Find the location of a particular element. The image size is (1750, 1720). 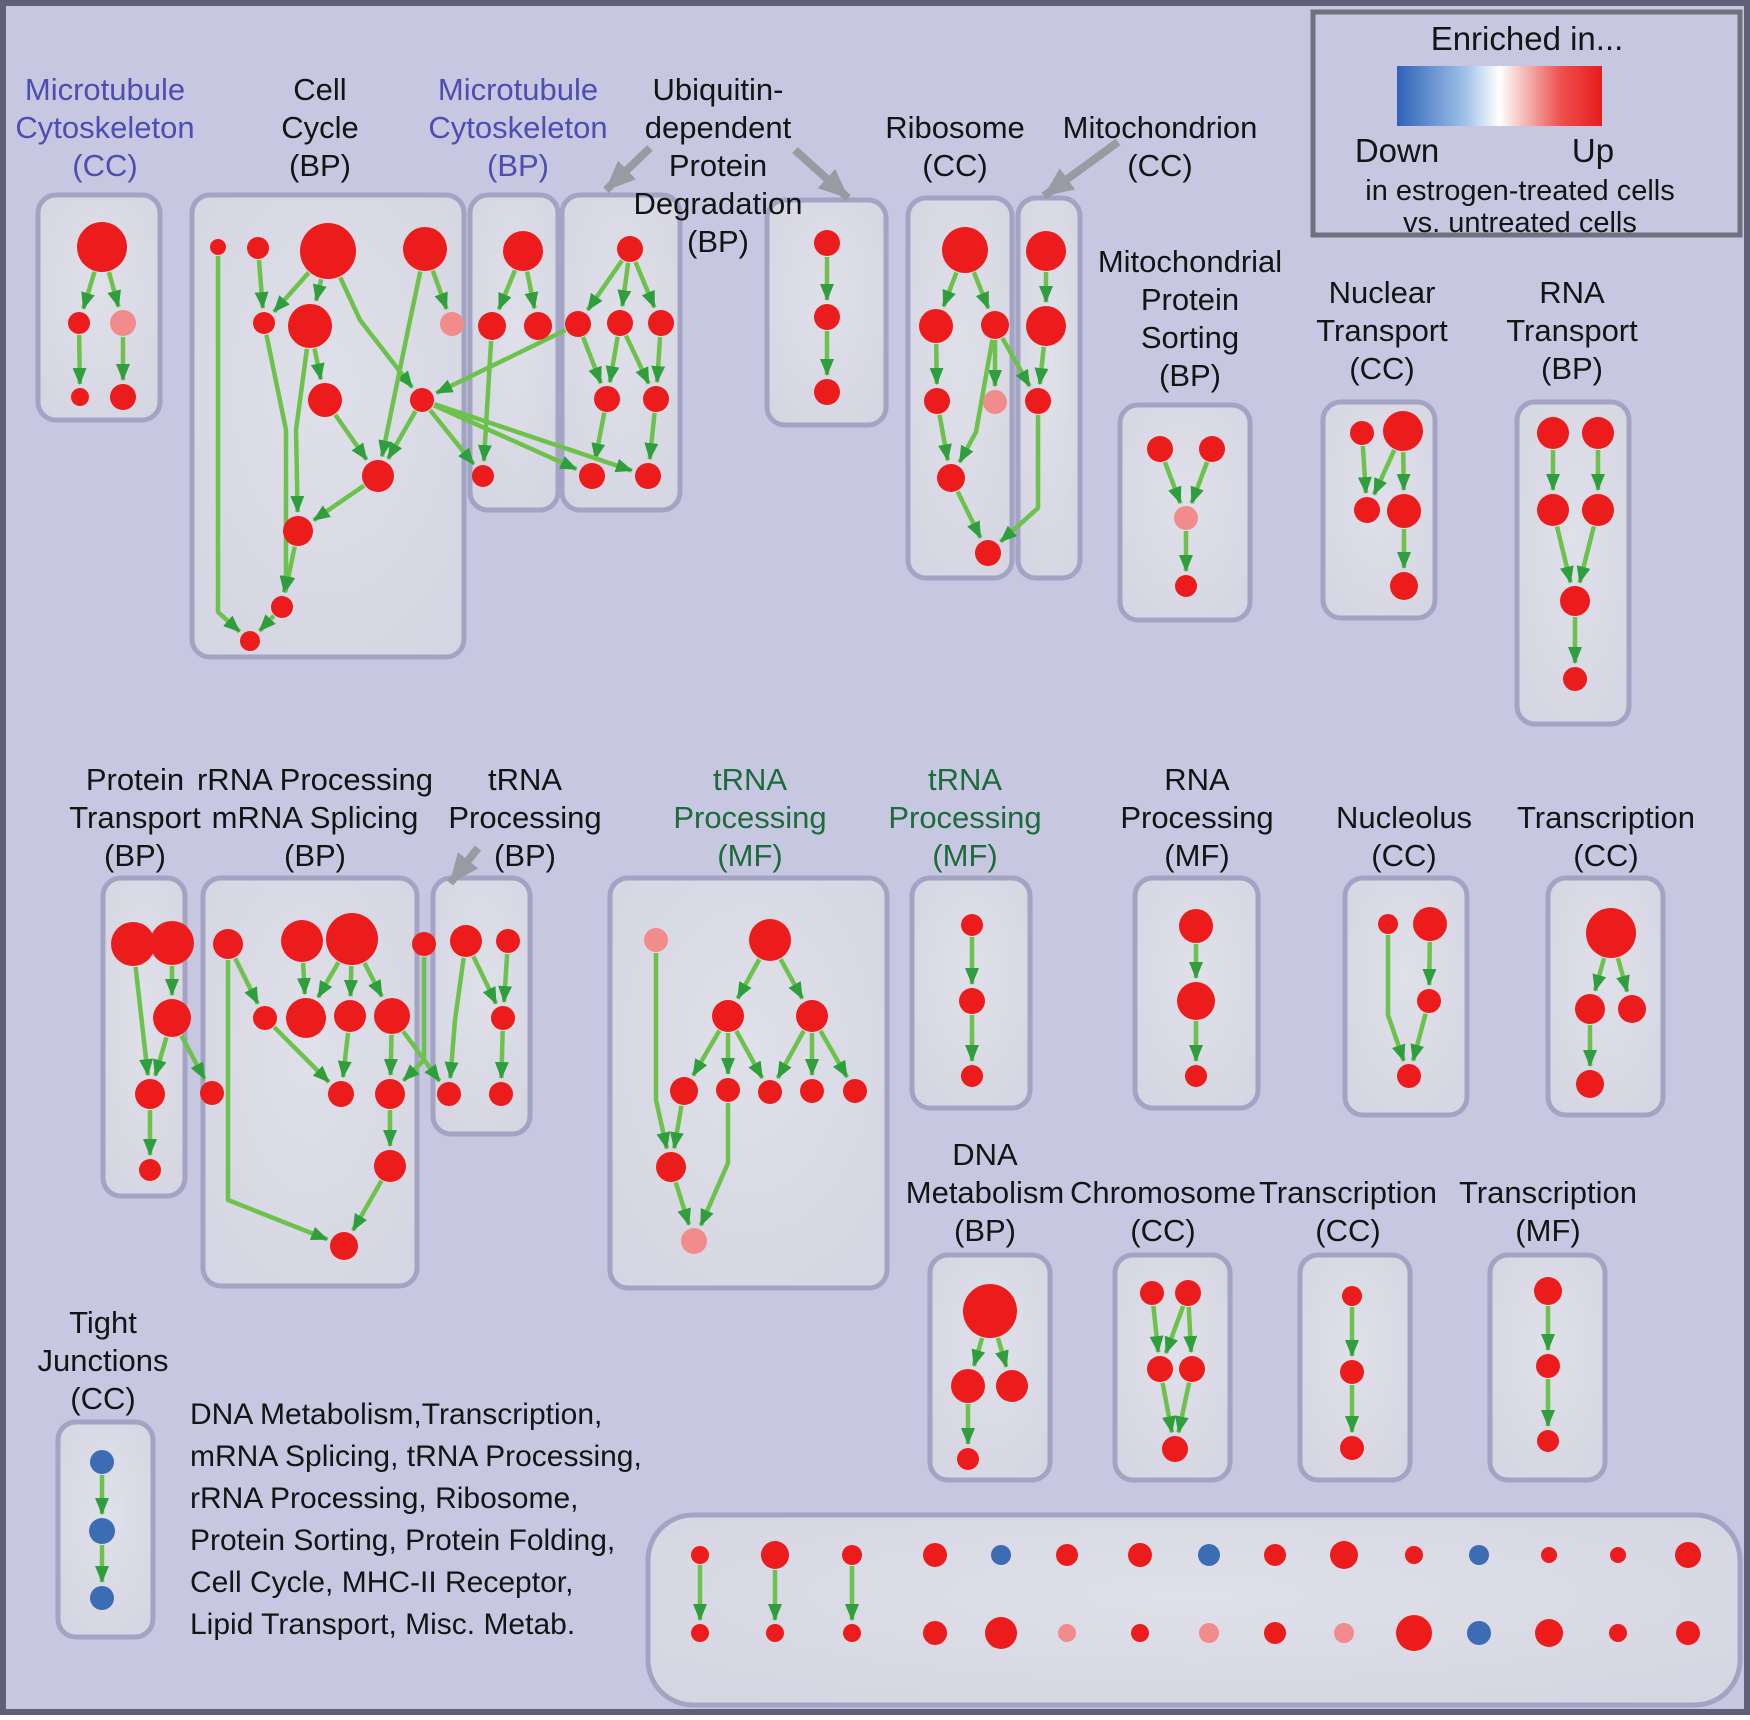

go-node-trna_mf1-g10 is located at coordinates (671, 1167).